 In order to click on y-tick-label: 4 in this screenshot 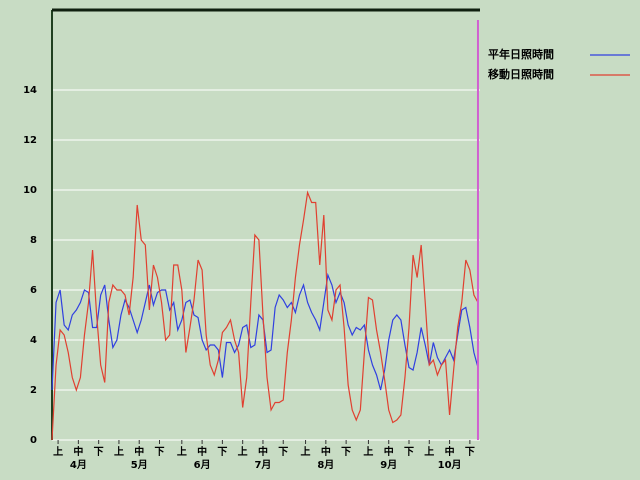, I will do `click(33, 340)`.